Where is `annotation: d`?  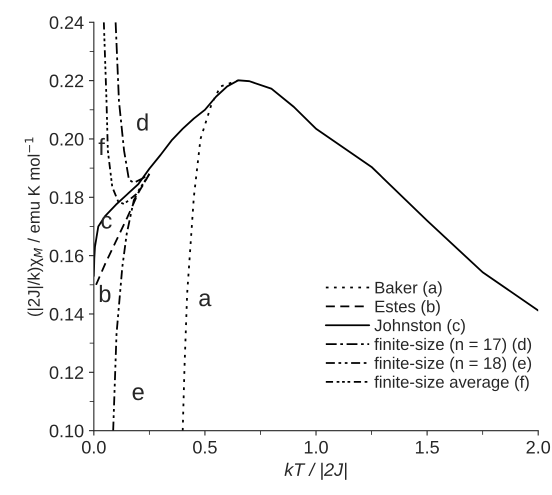 annotation: d is located at coordinates (142, 122).